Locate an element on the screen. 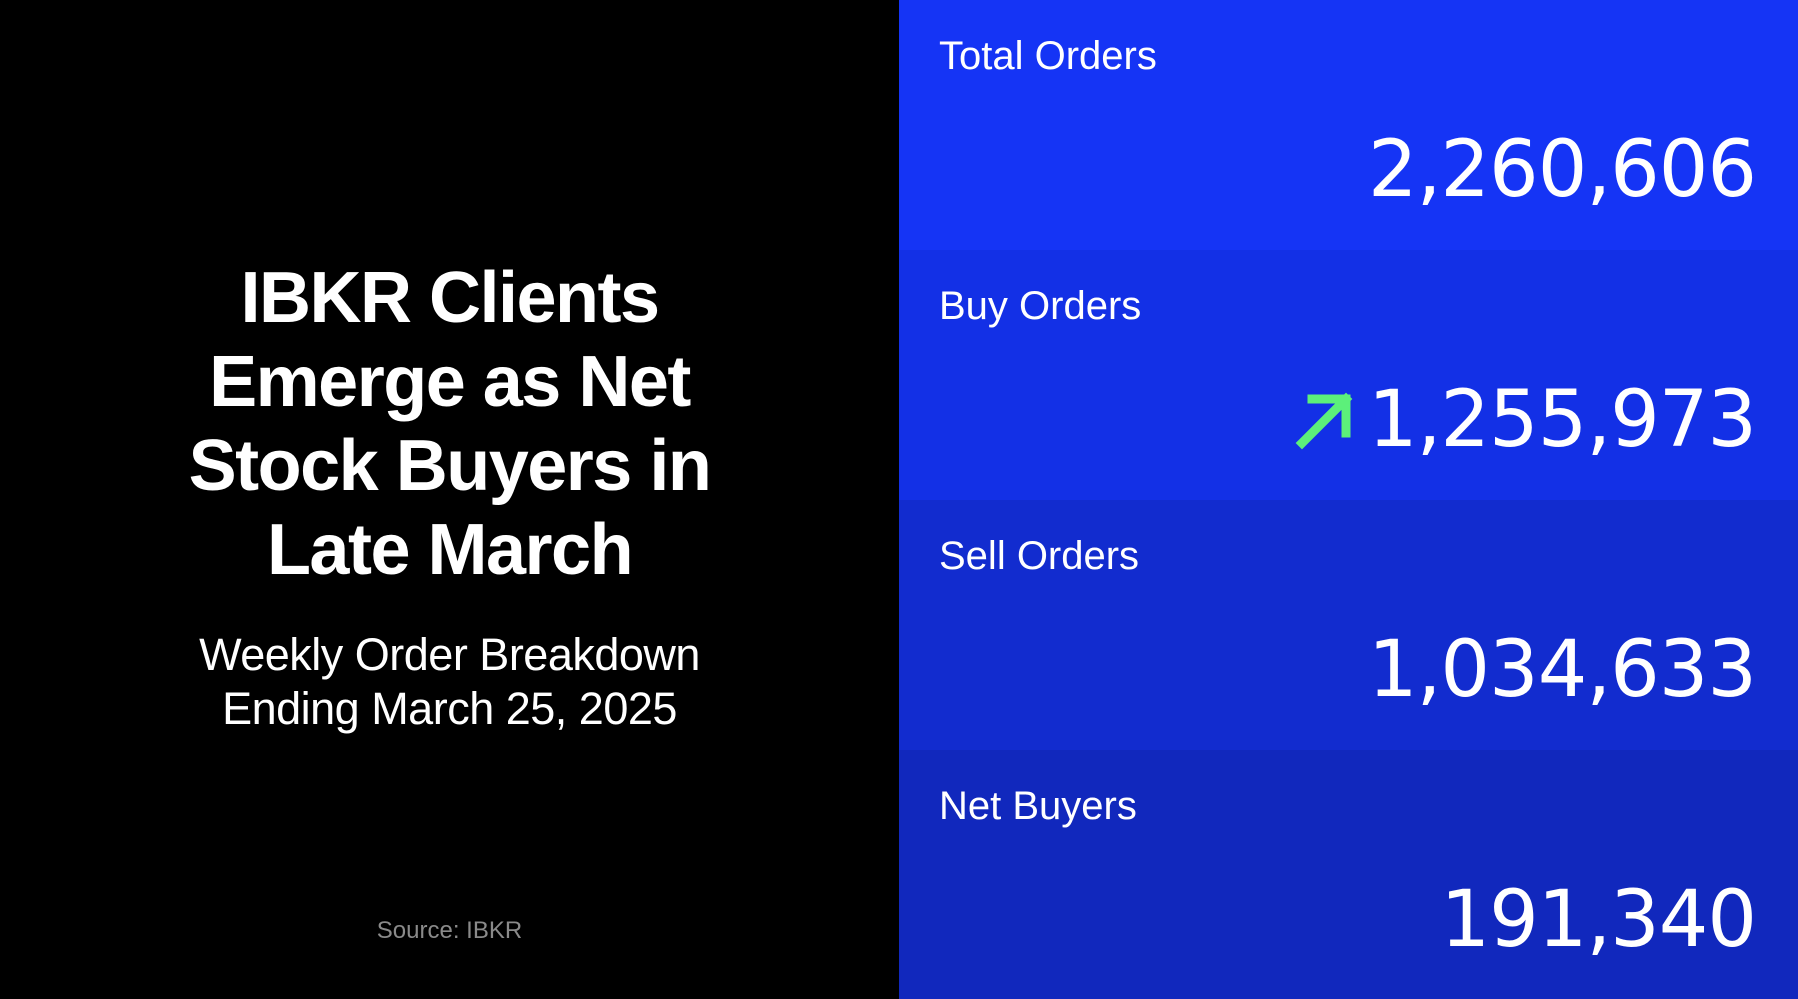 The height and width of the screenshot is (999, 1798). stat-card-sell-orders: Sell Orders 1,034,633 is located at coordinates (1348, 625).